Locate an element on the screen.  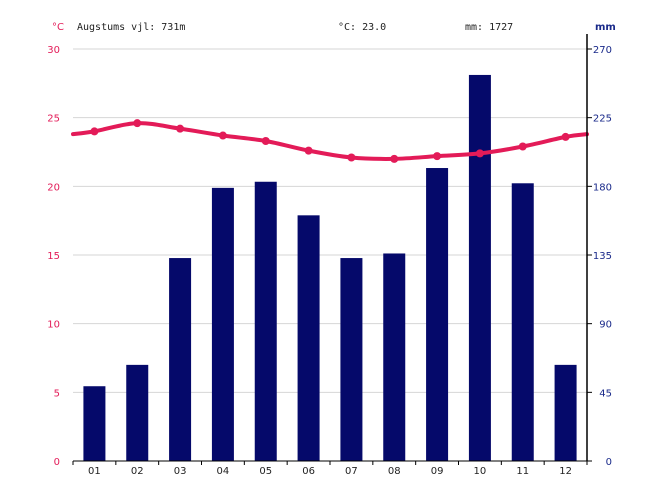
x-axis-tick-label: 04 is located at coordinates (223, 471).